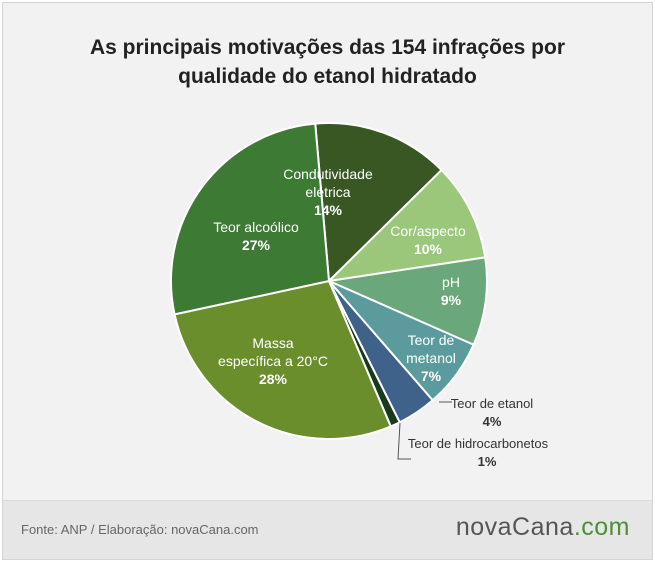  What do you see at coordinates (451, 300) in the screenshot?
I see `slice-pct-2: 9%` at bounding box center [451, 300].